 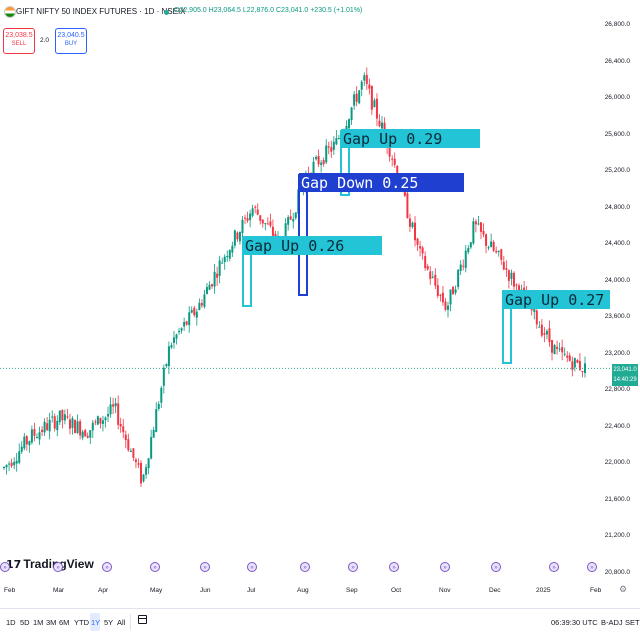 I want to click on adjustment-toggle: B-ADJ, so click(x=612, y=622).